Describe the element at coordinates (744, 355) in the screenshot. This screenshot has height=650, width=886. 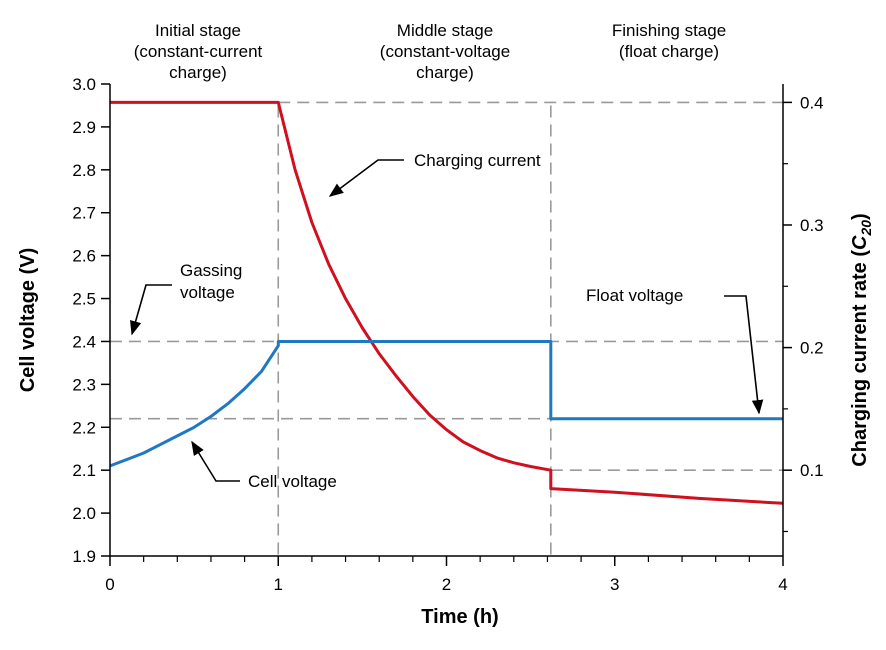
I see `annotation-arrow-float-voltage` at that location.